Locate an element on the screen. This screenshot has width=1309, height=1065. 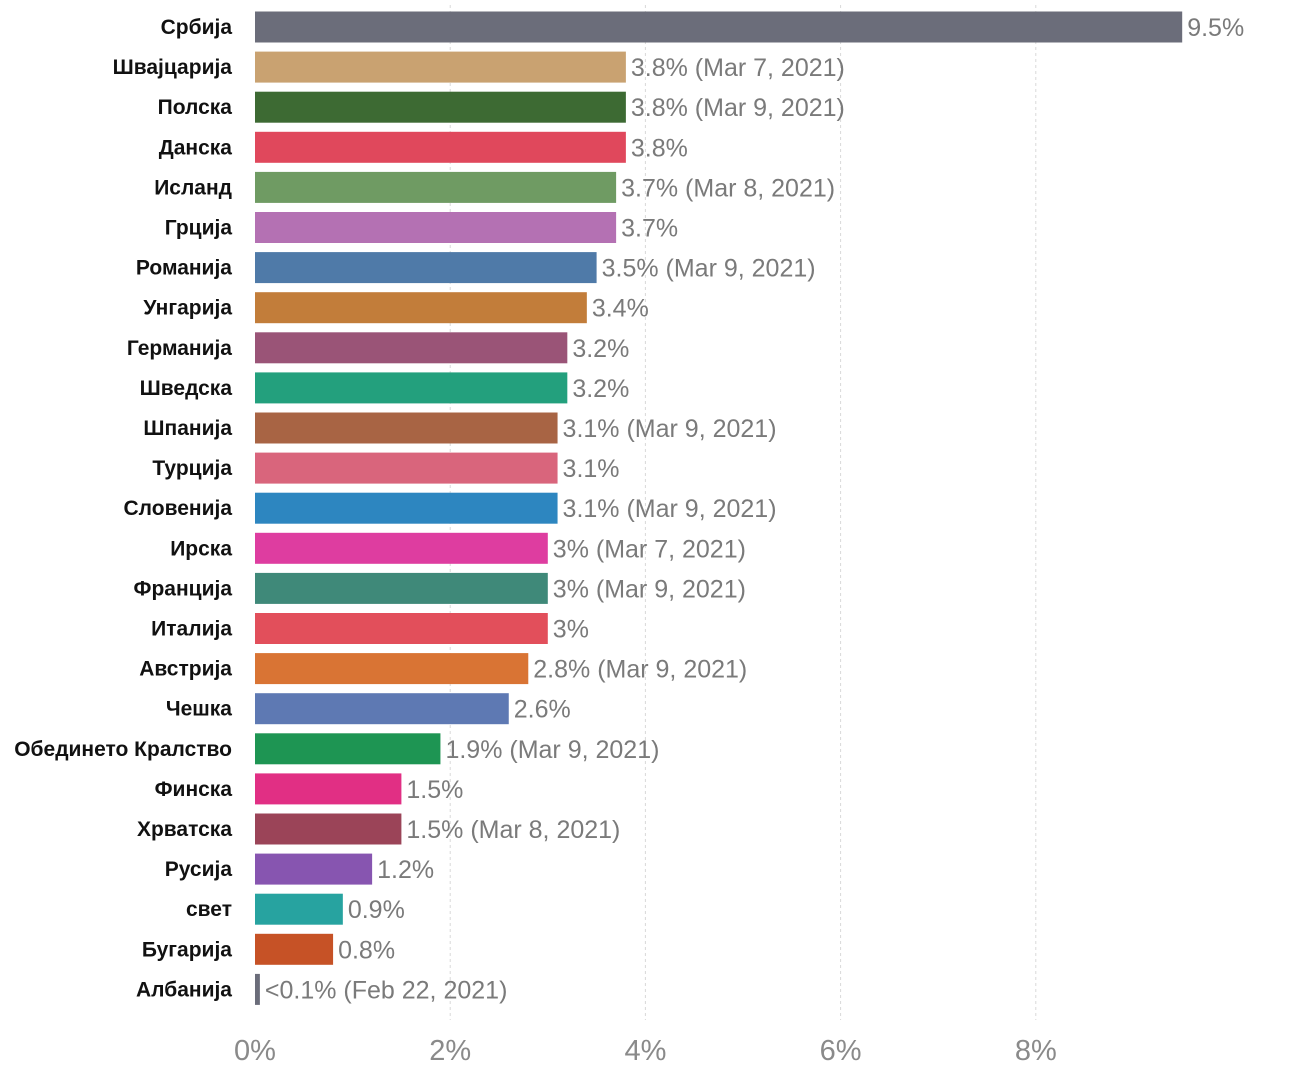
value-label: 1.5% is located at coordinates (434, 790).